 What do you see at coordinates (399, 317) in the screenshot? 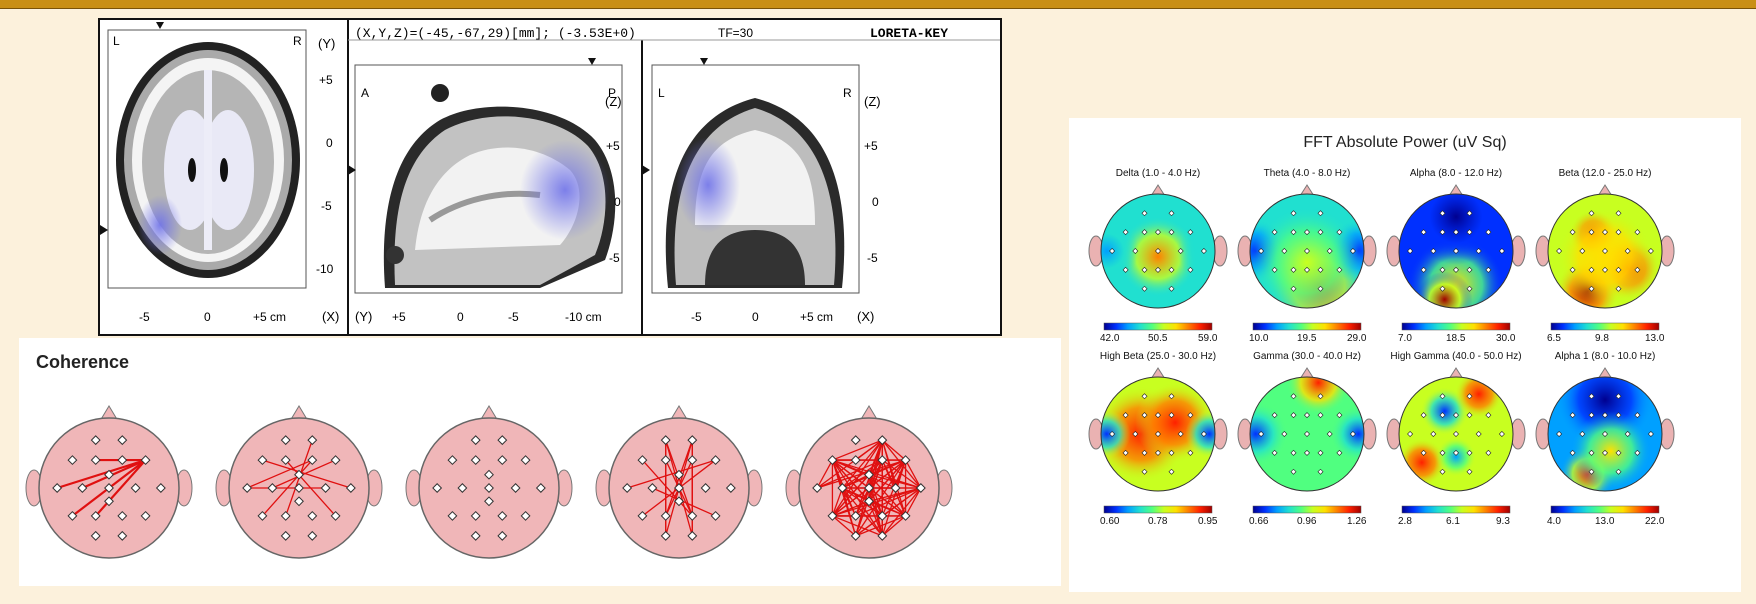
I see `sagittal-x-tick: +5` at bounding box center [399, 317].